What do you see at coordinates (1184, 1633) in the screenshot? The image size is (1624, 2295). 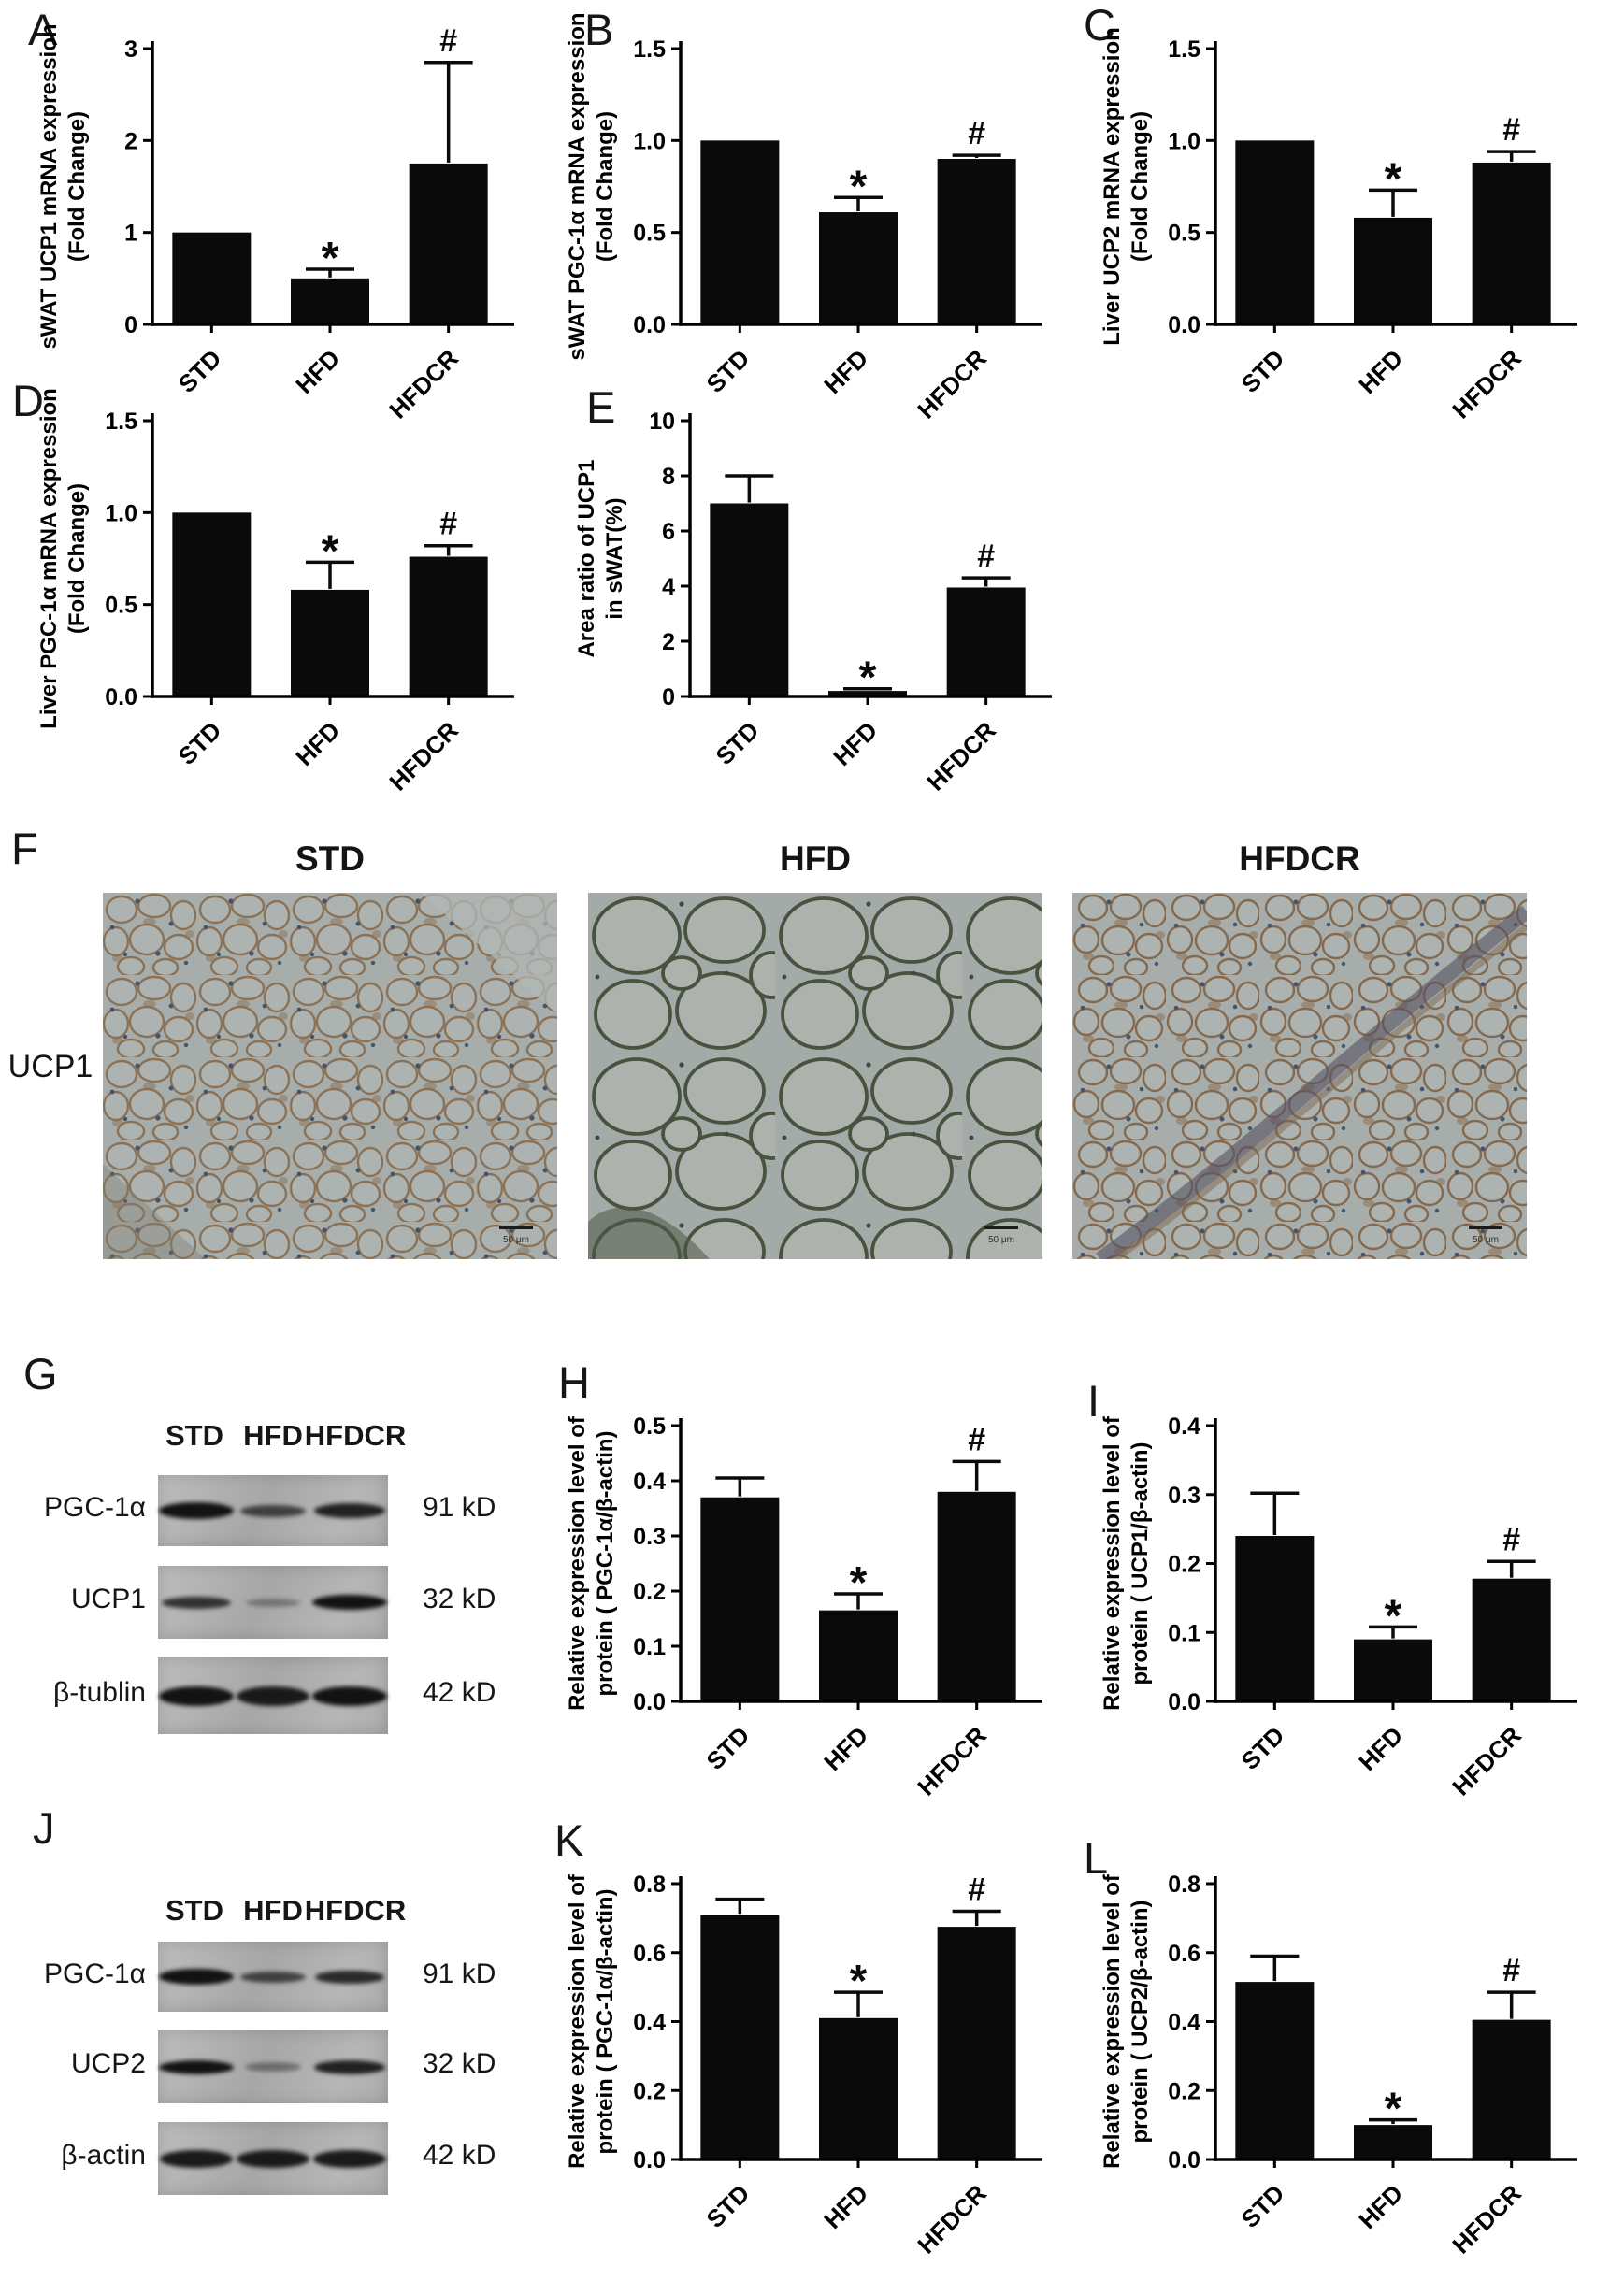 I see `y-tick-label: 0.1` at bounding box center [1184, 1633].